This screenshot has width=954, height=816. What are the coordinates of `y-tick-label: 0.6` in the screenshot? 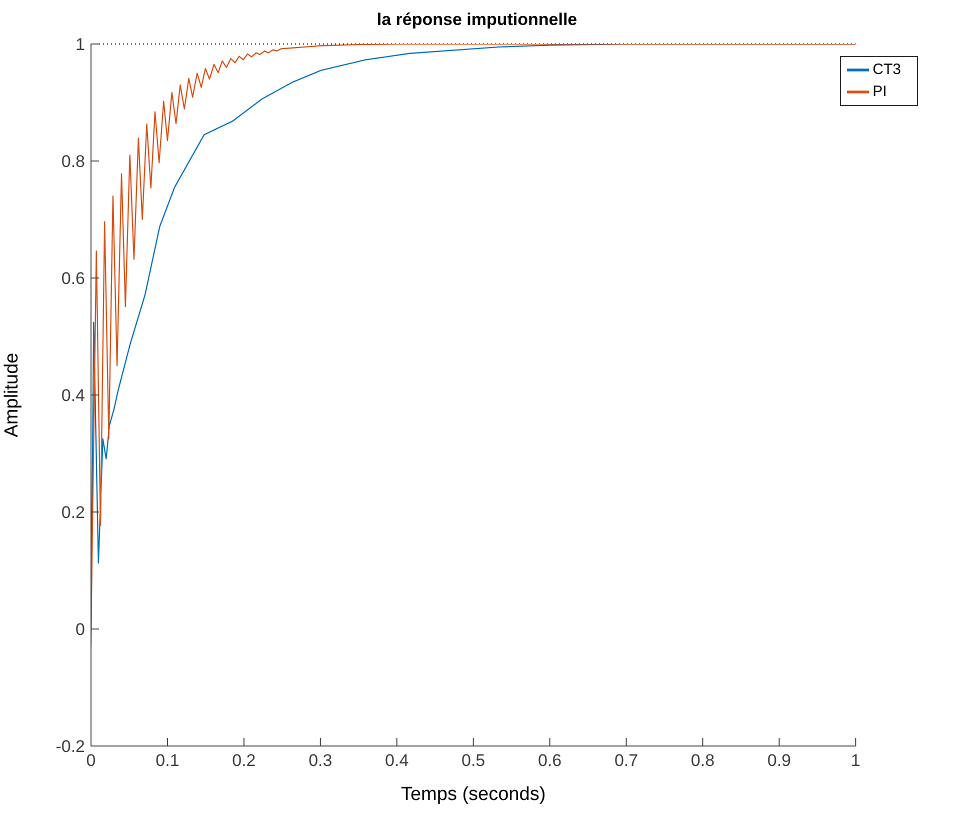 It's located at (73, 278).